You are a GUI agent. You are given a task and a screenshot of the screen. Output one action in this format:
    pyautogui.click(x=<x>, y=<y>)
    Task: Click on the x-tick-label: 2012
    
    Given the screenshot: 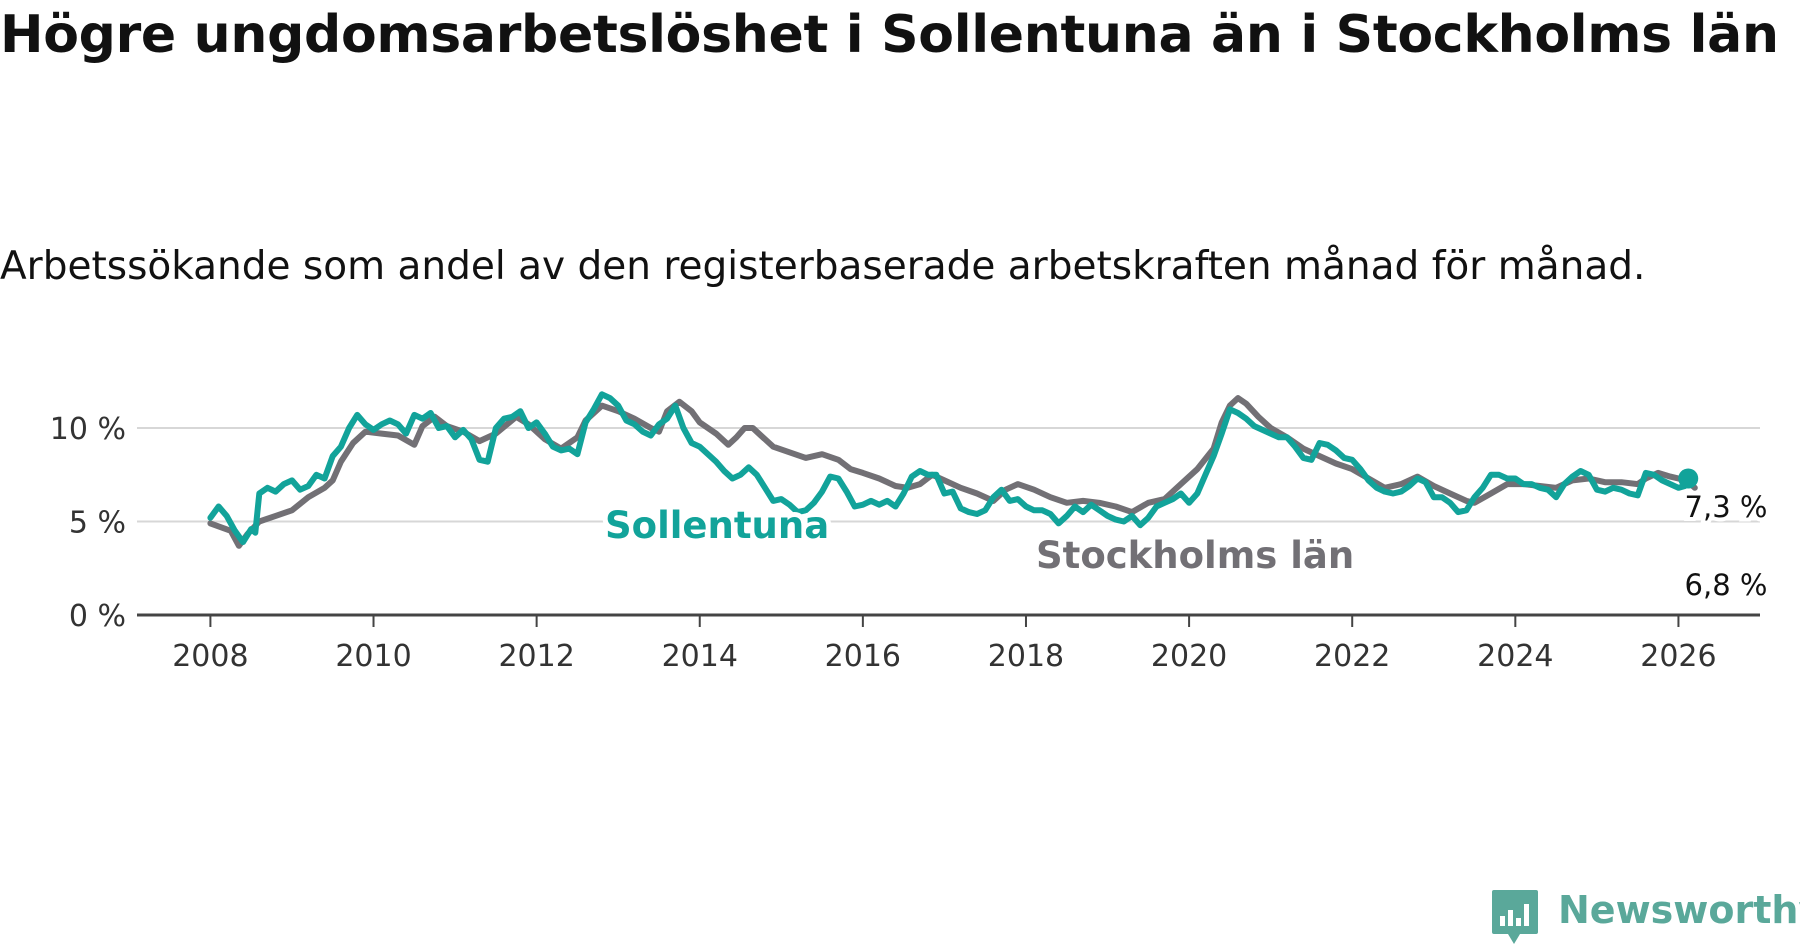 What is the action you would take?
    pyautogui.click(x=536, y=656)
    